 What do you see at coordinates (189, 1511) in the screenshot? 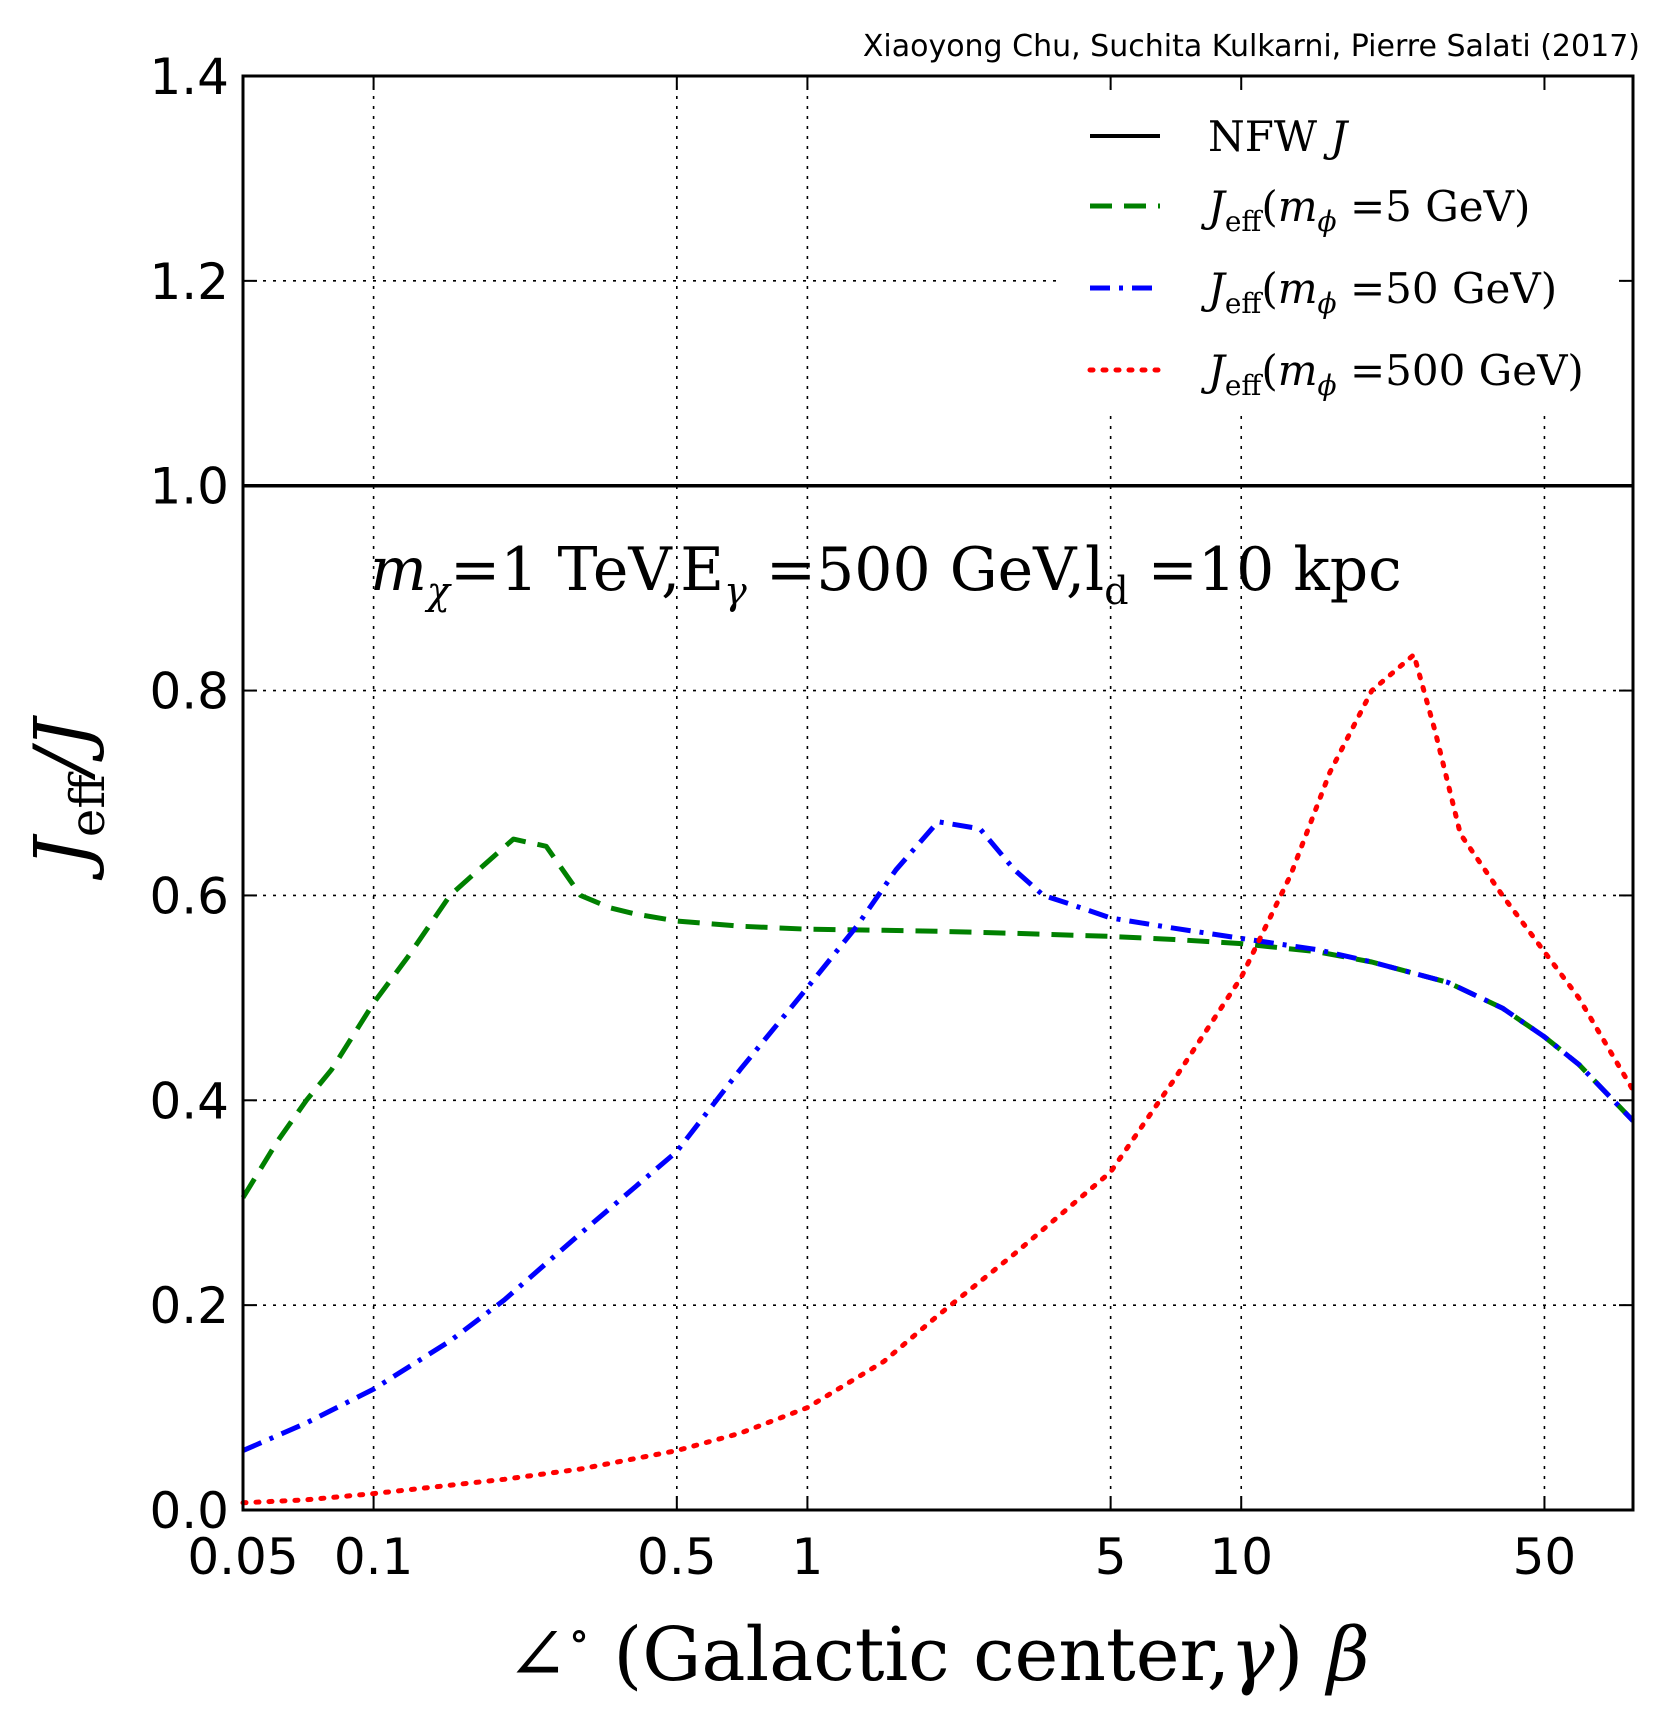
I see `y-tick-label: 0.0` at bounding box center [189, 1511].